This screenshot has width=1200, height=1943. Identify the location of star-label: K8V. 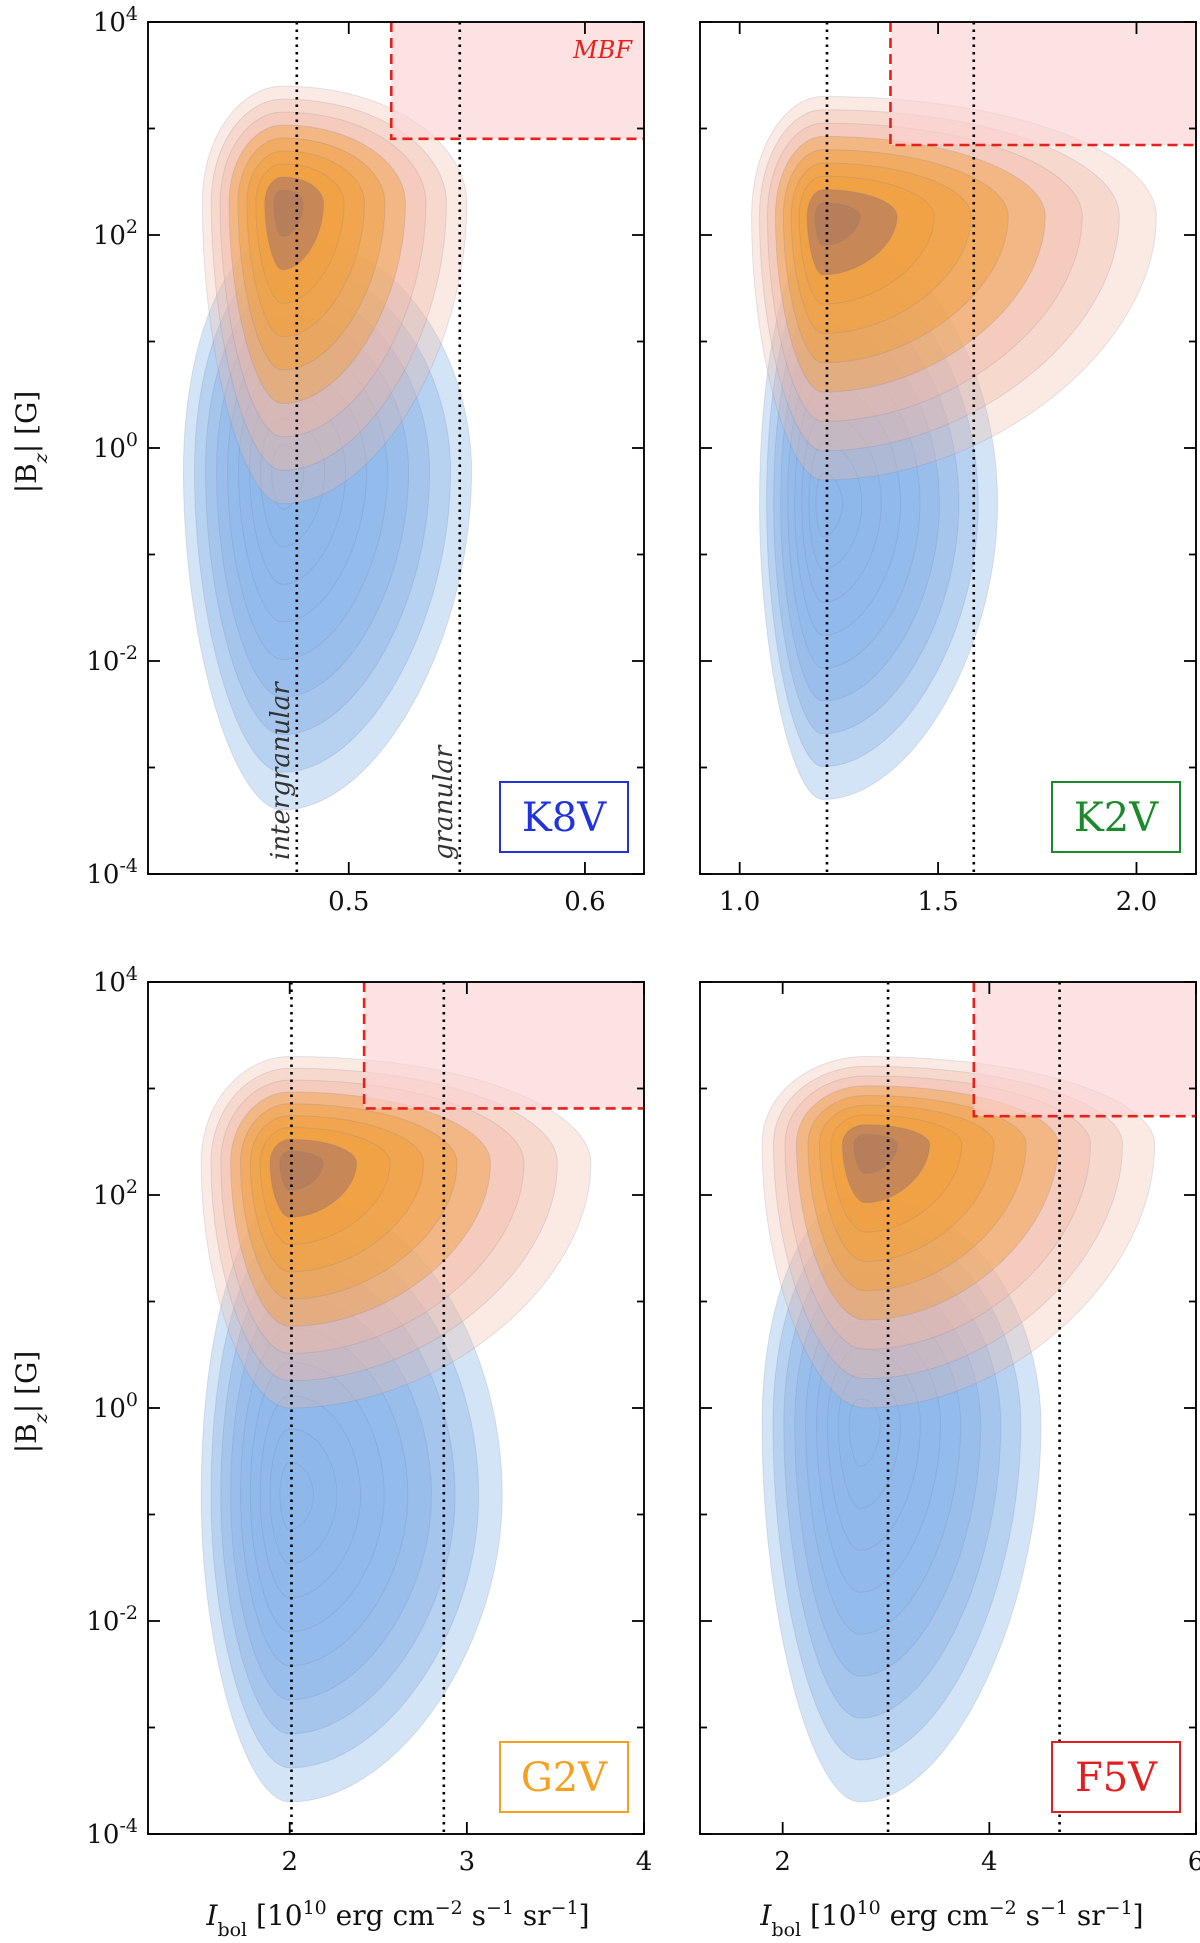
(564, 818).